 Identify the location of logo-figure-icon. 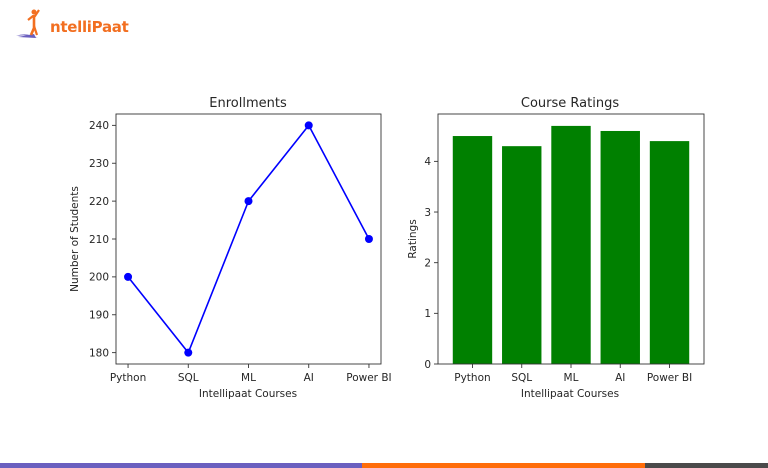
(28, 23).